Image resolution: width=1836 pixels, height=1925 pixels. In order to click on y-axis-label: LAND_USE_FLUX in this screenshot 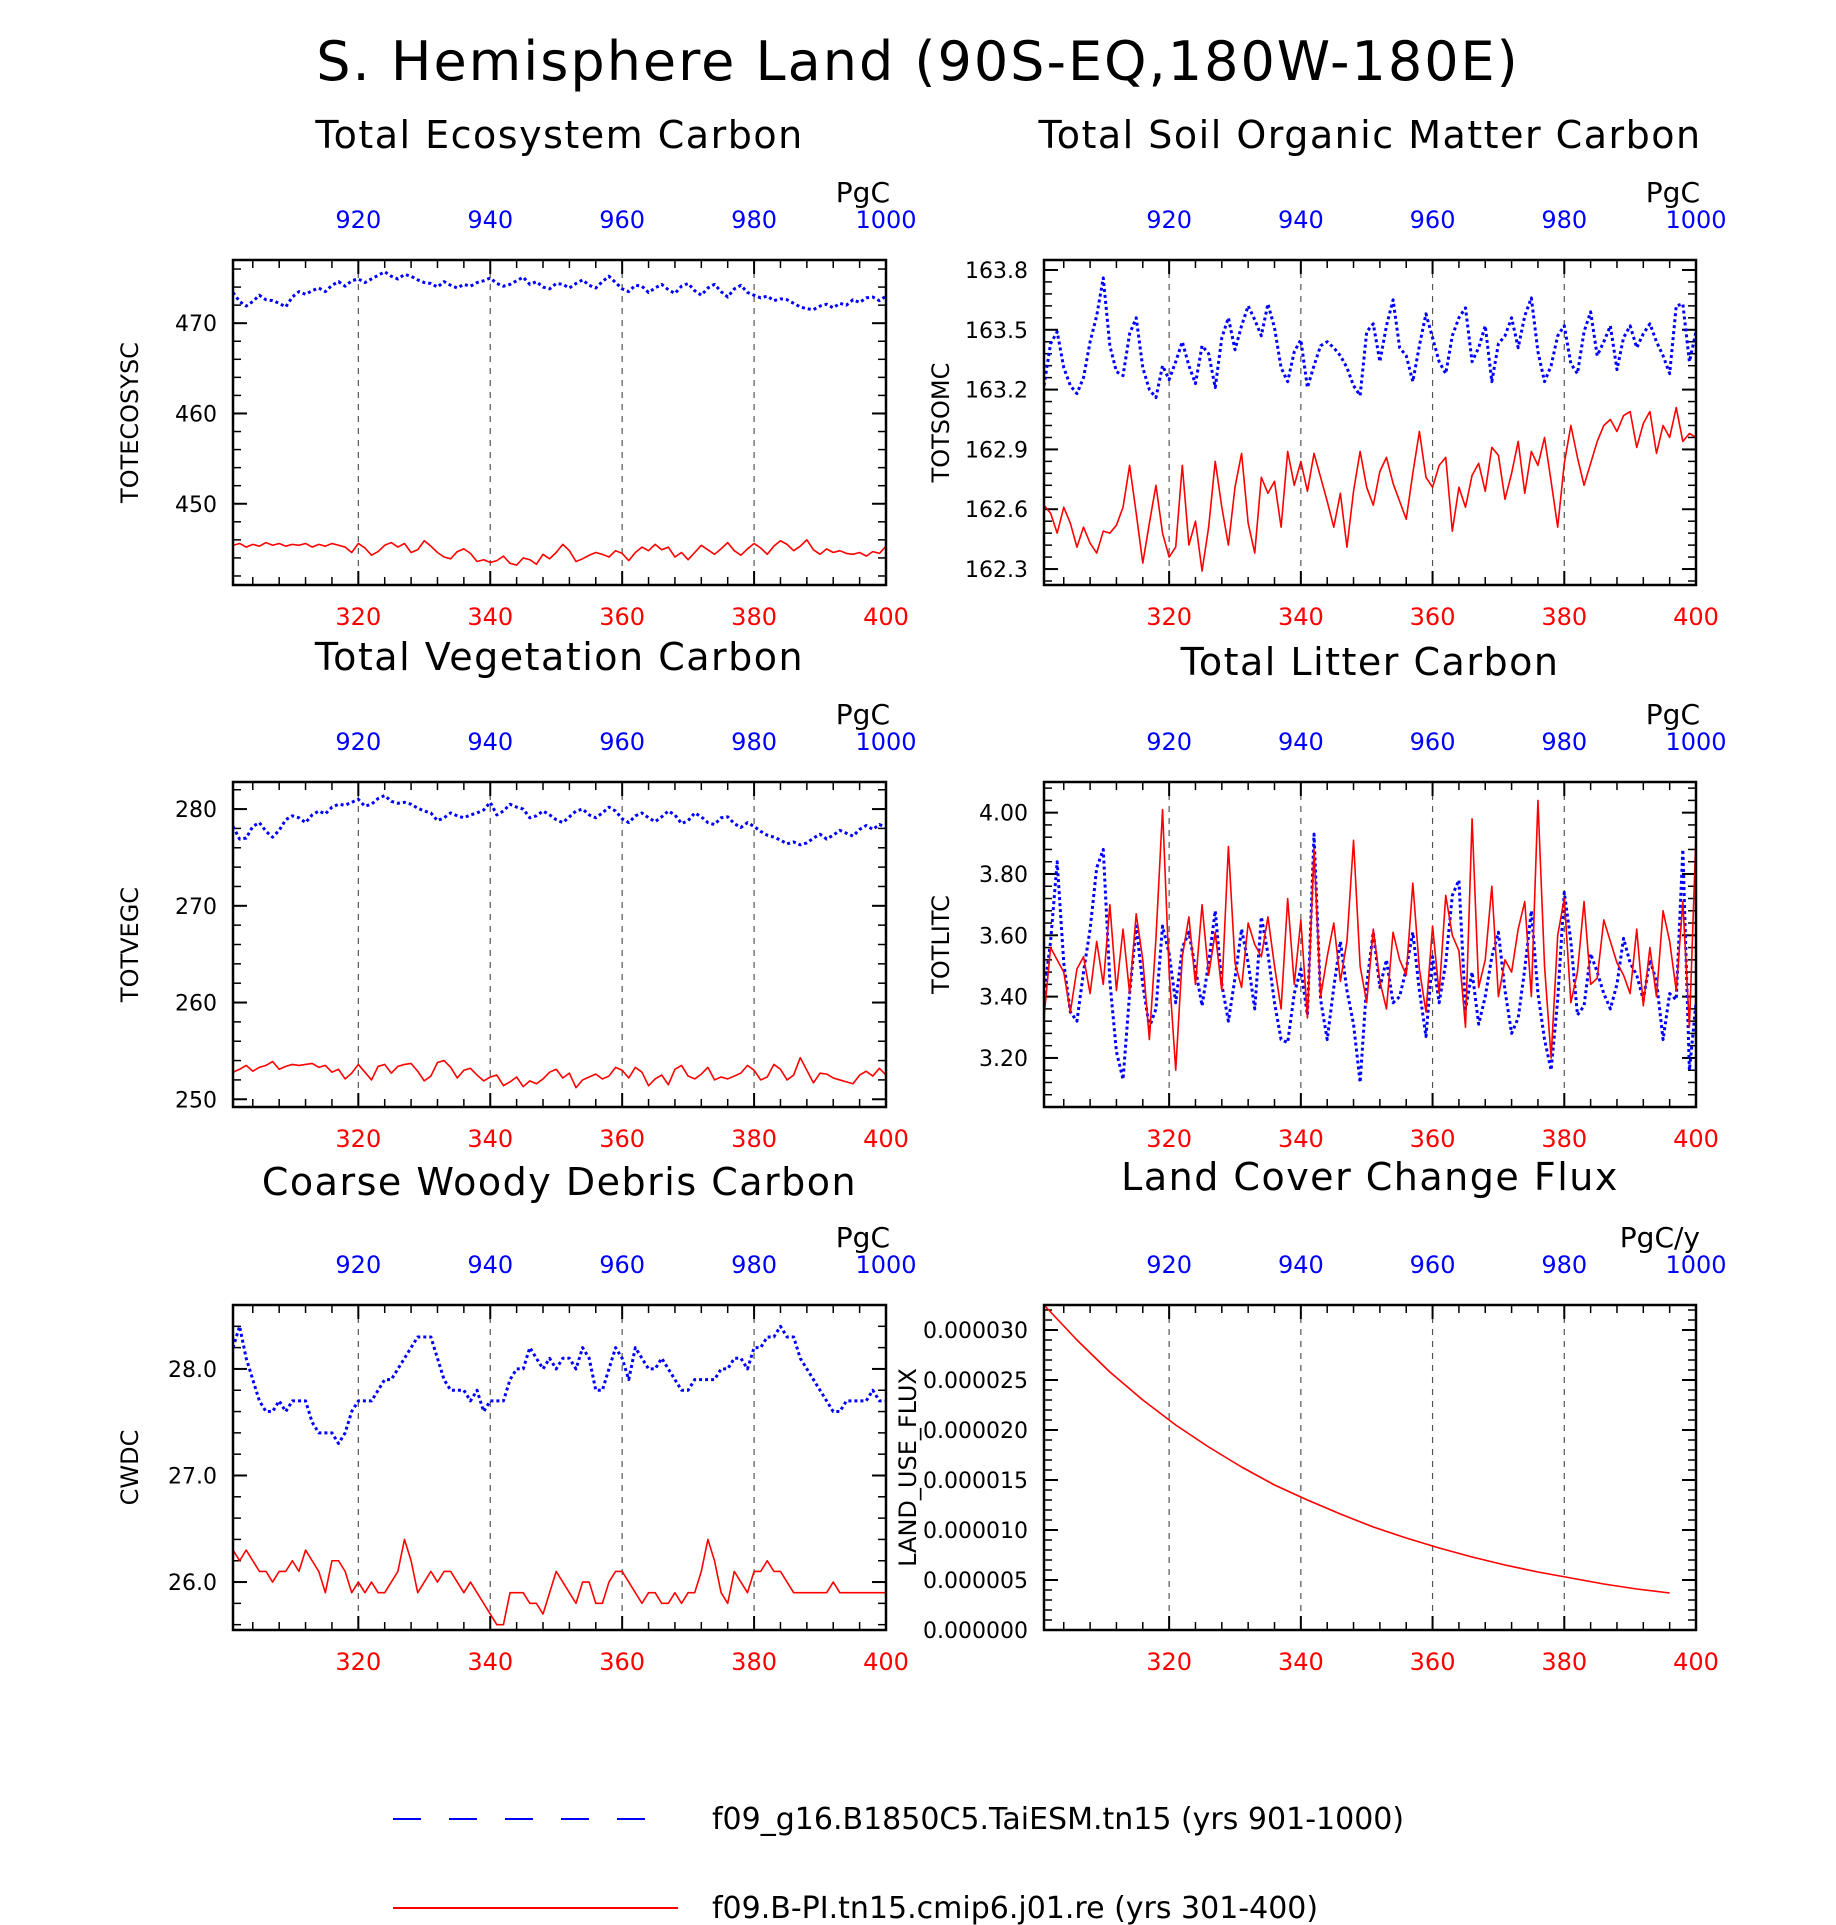, I will do `click(908, 1467)`.